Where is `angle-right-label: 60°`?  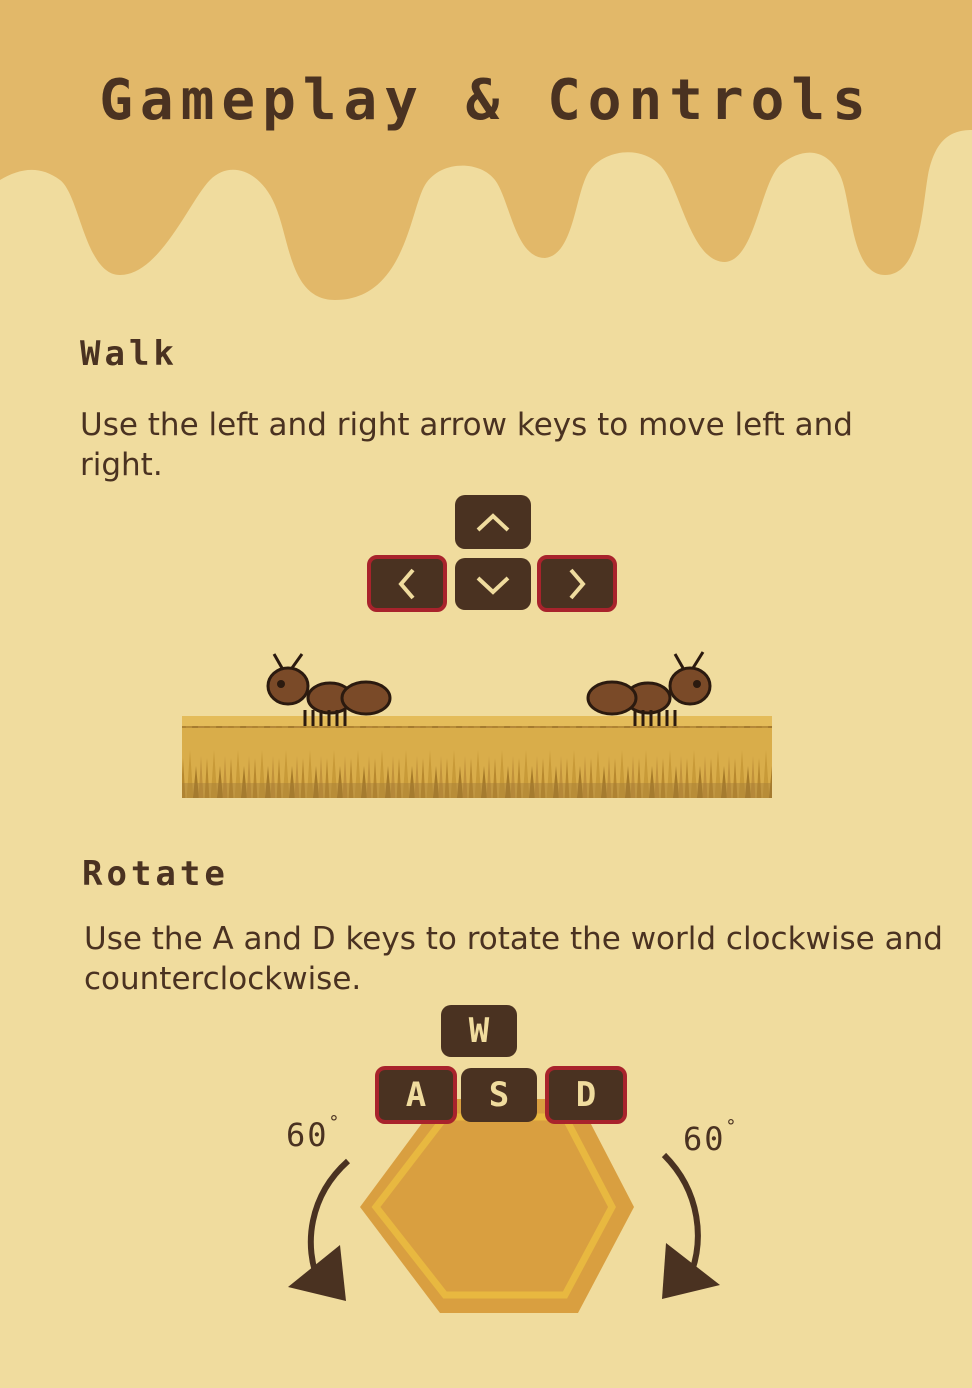
angle-right-label: 60° is located at coordinates (710, 1137).